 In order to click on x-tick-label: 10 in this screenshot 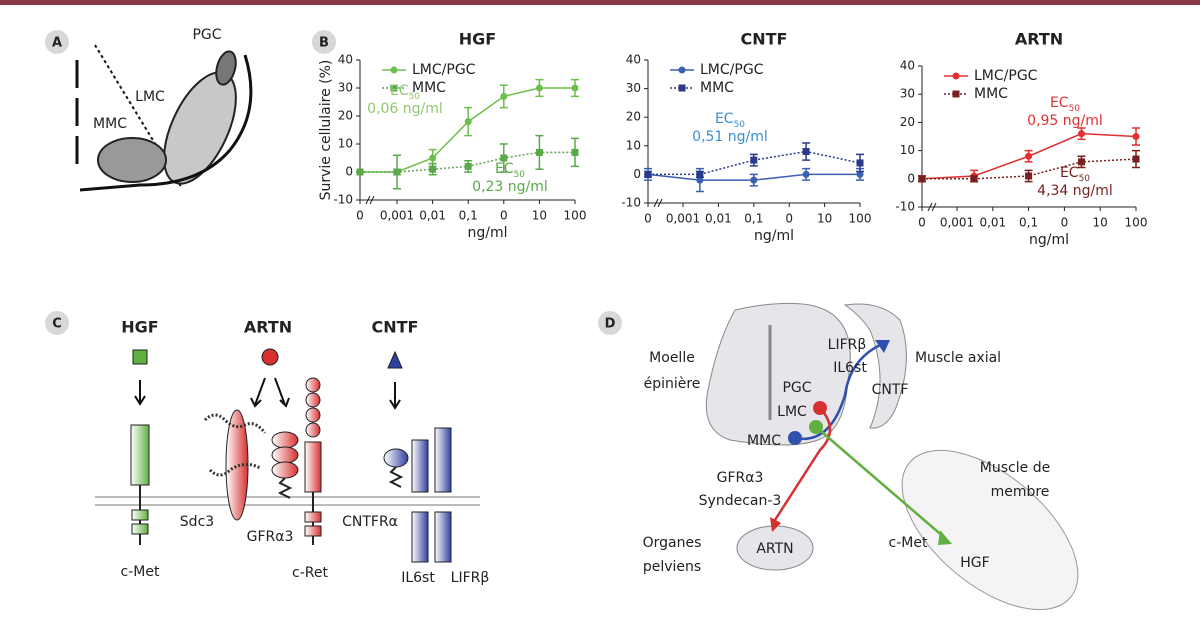, I will do `click(1100, 223)`.